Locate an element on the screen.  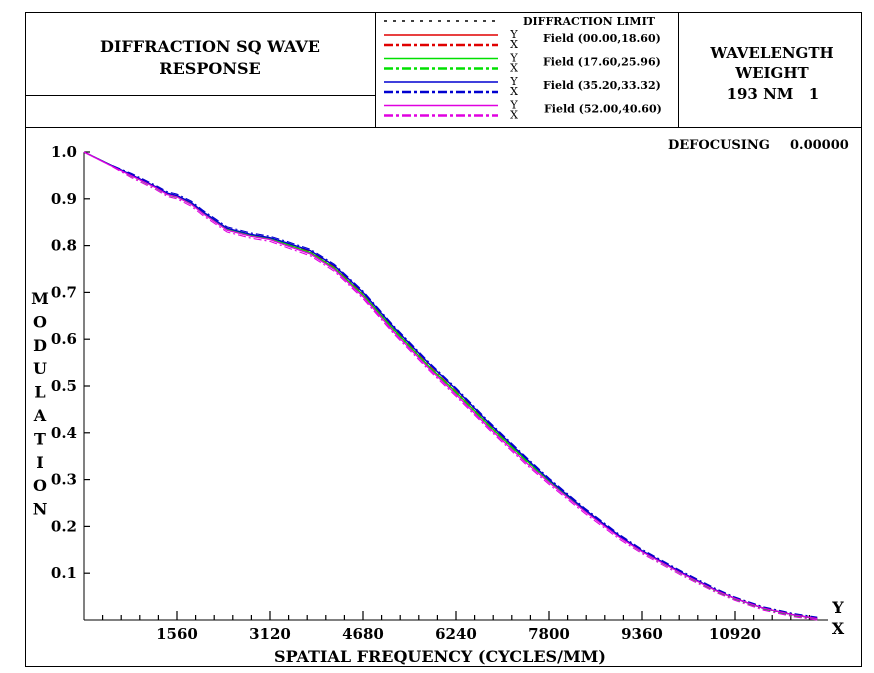
x-tick-label: 6240 is located at coordinates (456, 634).